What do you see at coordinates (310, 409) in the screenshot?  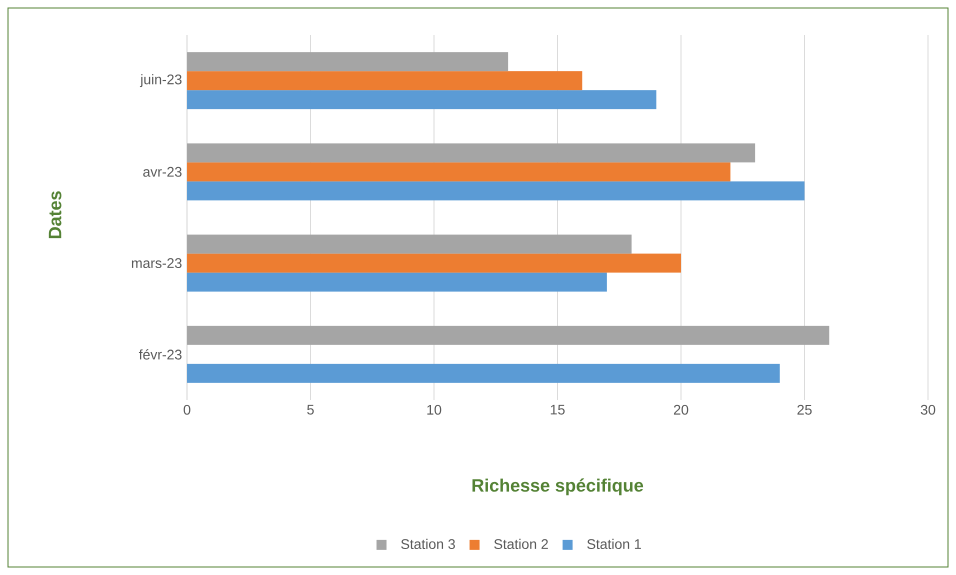 I see `x-tick-label: 5` at bounding box center [310, 409].